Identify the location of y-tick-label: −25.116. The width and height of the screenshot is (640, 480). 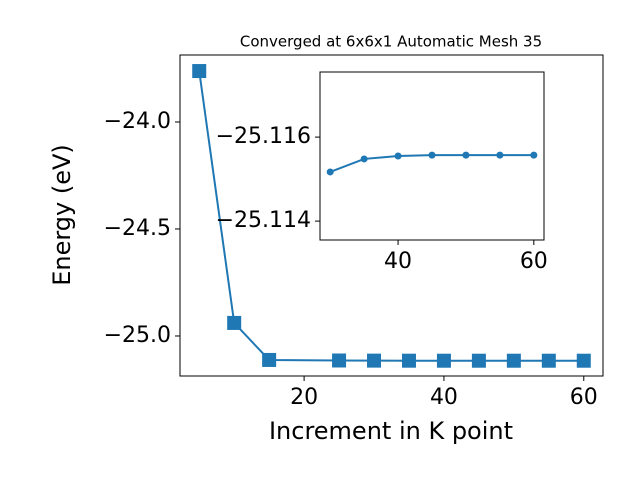
(263, 136).